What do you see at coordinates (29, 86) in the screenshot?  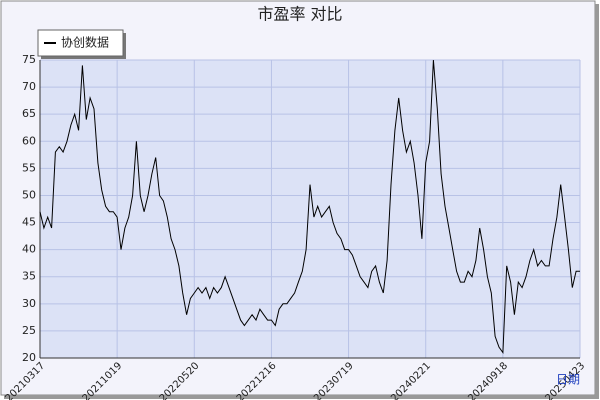 I see `y-tick-label: 70` at bounding box center [29, 86].